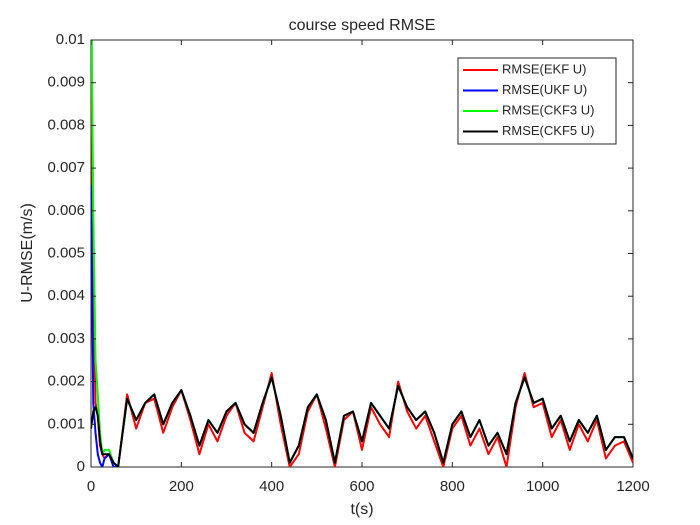 This screenshot has width=700, height=525. Describe the element at coordinates (452, 486) in the screenshot. I see `x-tick-label: 800` at that location.